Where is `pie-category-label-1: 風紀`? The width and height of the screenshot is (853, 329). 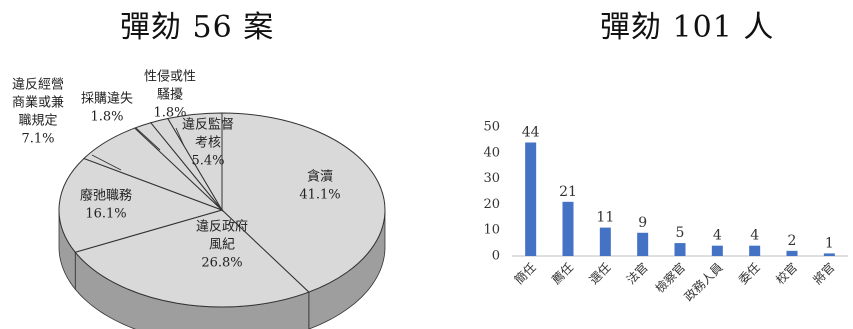 pie-category-label-1: 風紀 is located at coordinates (222, 245).